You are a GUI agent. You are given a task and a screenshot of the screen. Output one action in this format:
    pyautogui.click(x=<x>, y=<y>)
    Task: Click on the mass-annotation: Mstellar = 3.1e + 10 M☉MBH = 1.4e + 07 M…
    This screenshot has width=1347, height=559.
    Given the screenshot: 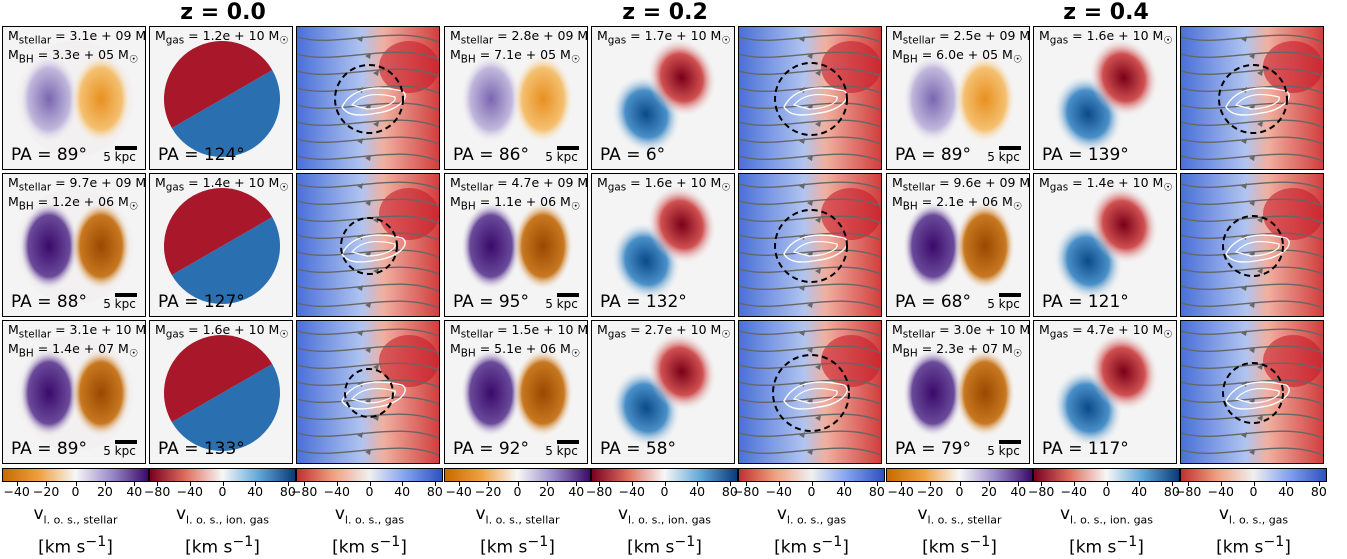 What is the action you would take?
    pyautogui.click(x=77, y=341)
    